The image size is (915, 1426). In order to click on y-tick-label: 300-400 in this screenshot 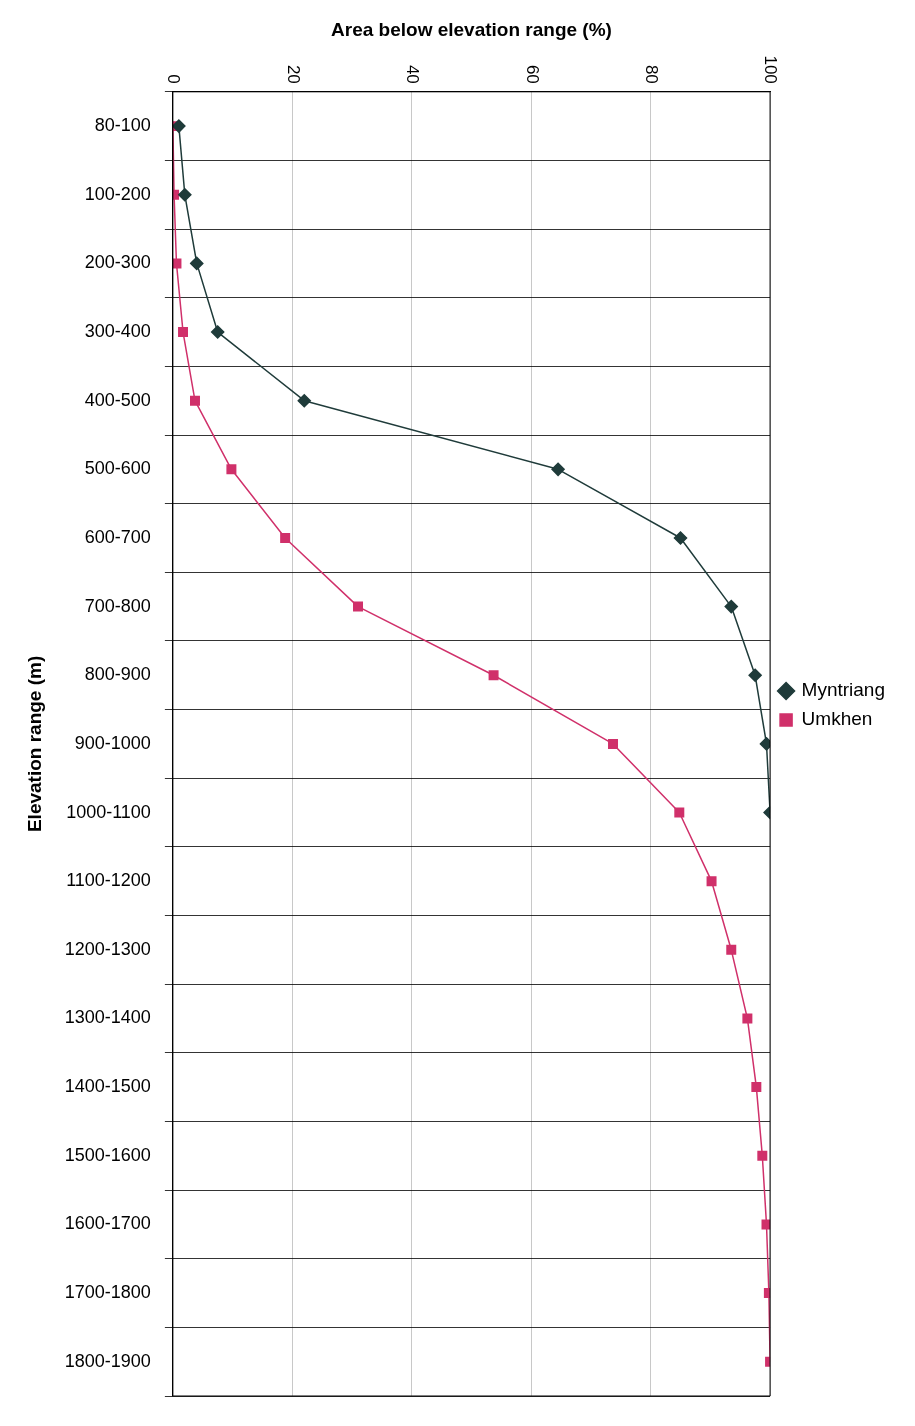, I will do `click(117, 331)`.